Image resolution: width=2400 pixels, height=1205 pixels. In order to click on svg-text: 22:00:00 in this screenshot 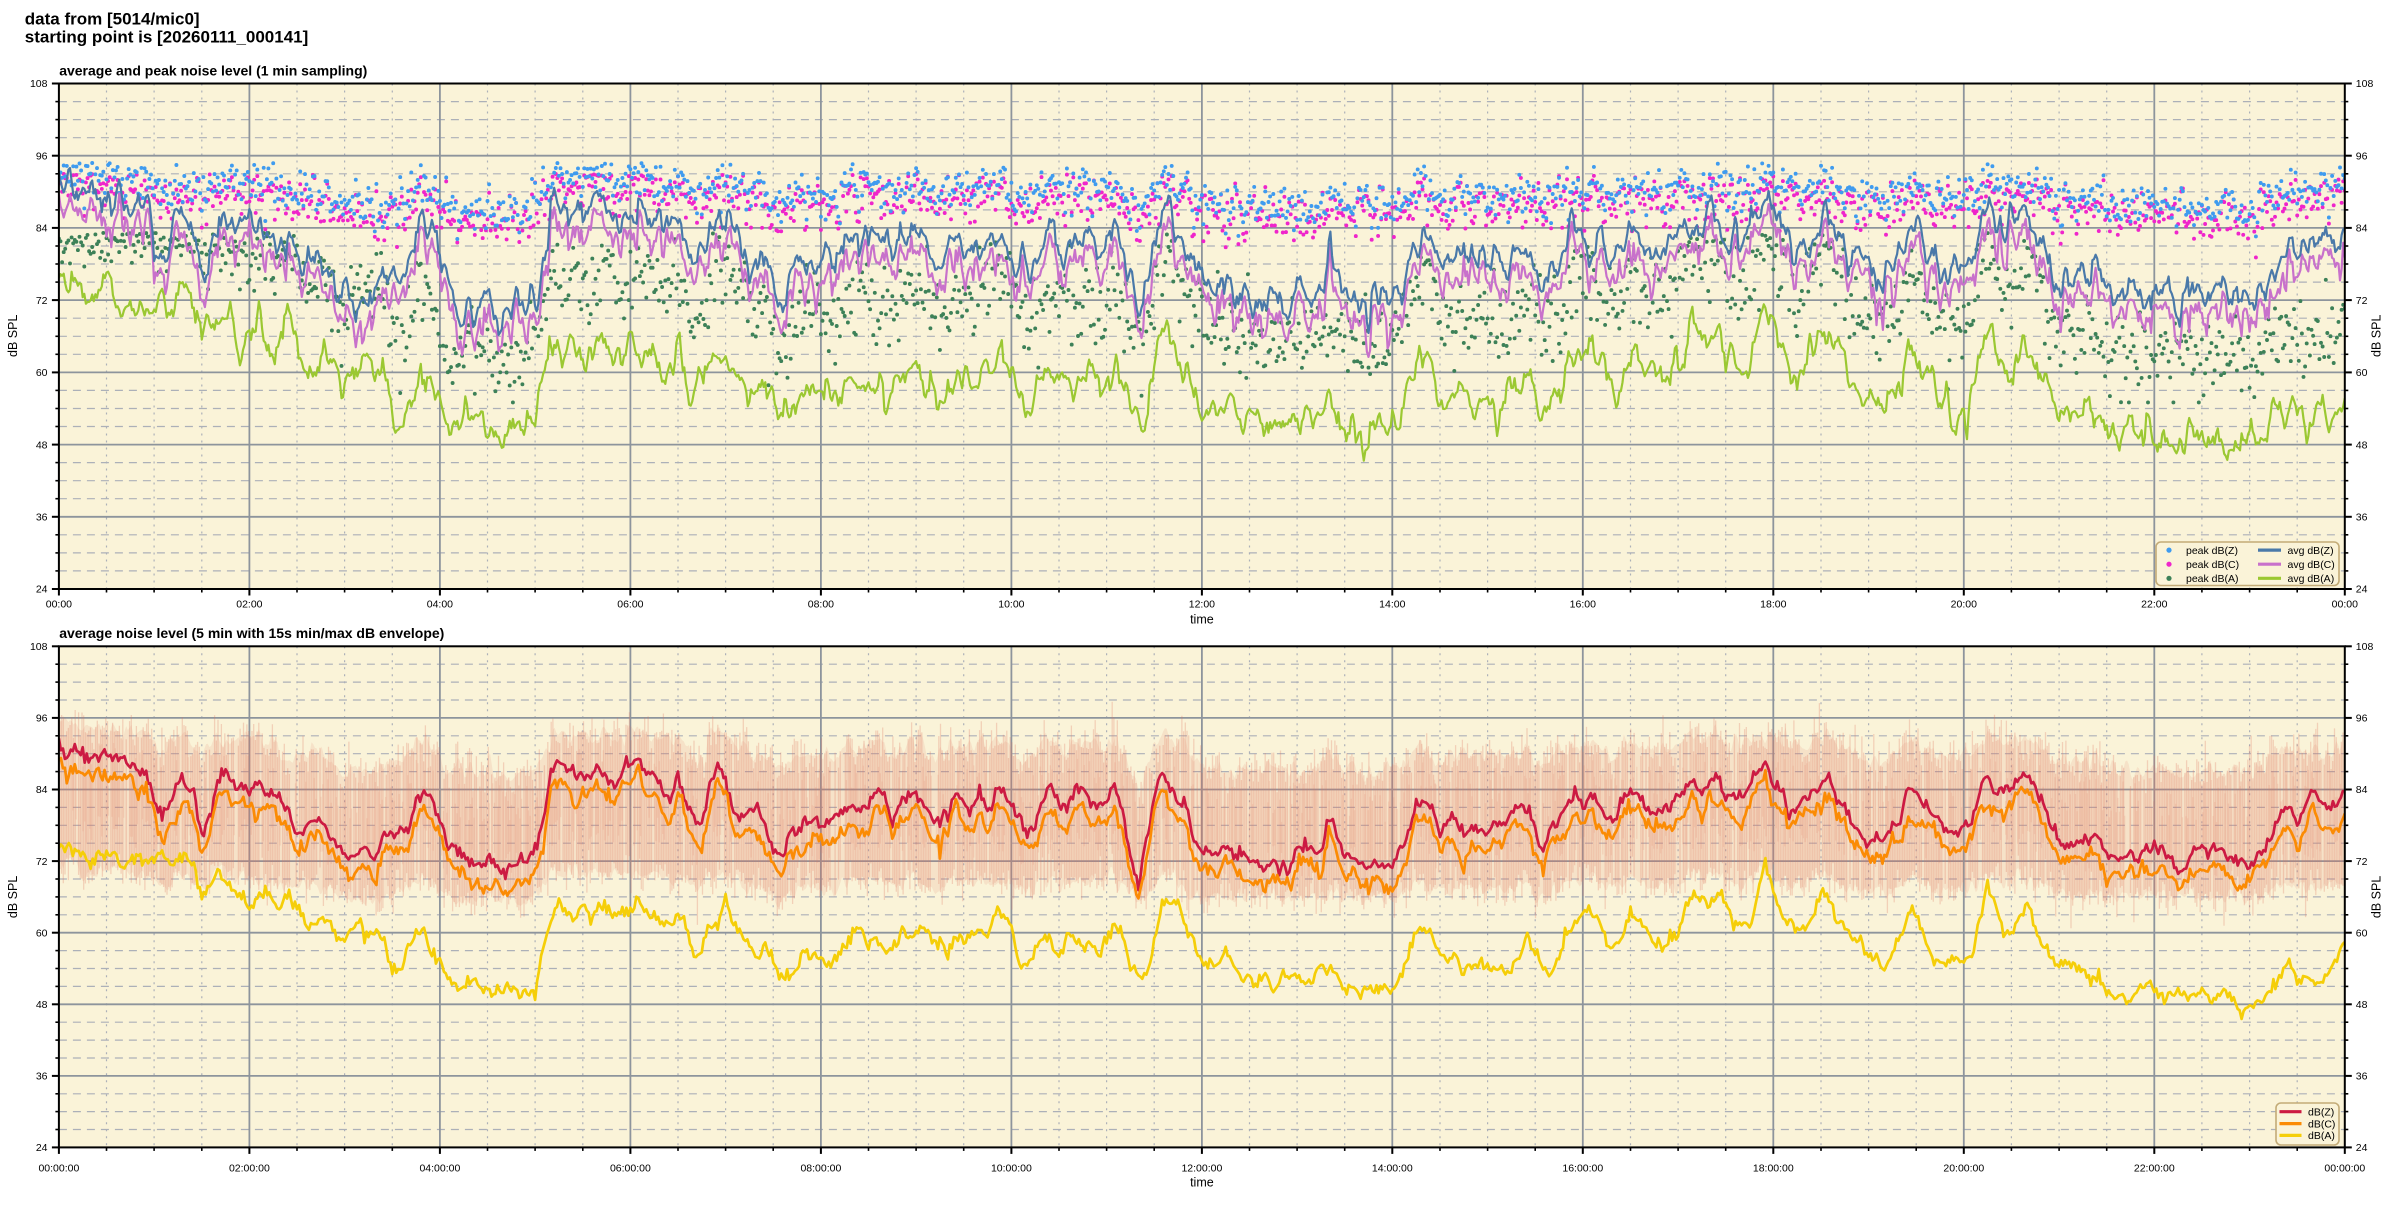, I will do `click(2154, 1168)`.